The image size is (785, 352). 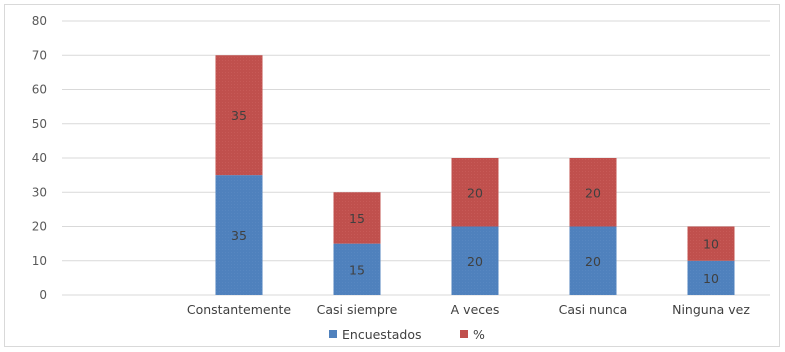 What do you see at coordinates (475, 309) in the screenshot?
I see `x-category-label: A veces` at bounding box center [475, 309].